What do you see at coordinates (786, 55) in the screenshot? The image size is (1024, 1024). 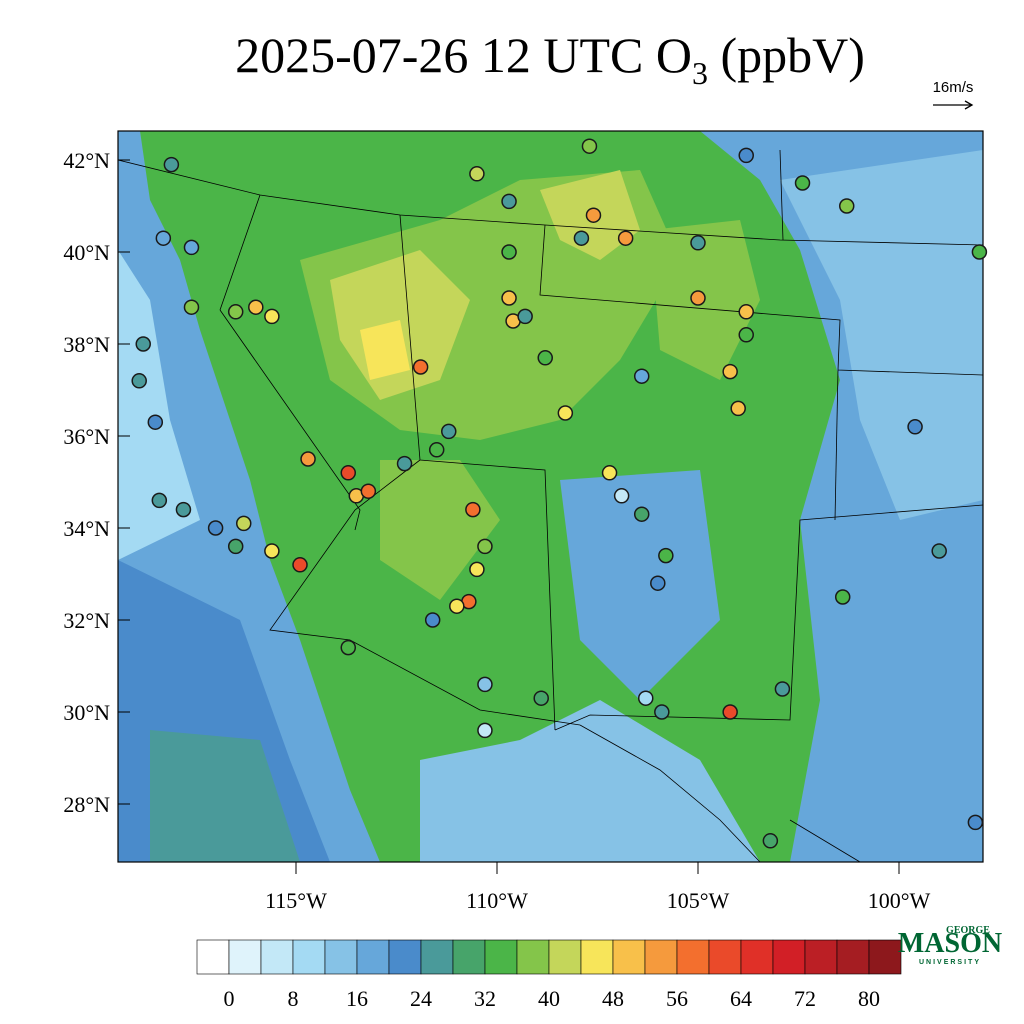 I see `title-rest: (ppbV)` at bounding box center [786, 55].